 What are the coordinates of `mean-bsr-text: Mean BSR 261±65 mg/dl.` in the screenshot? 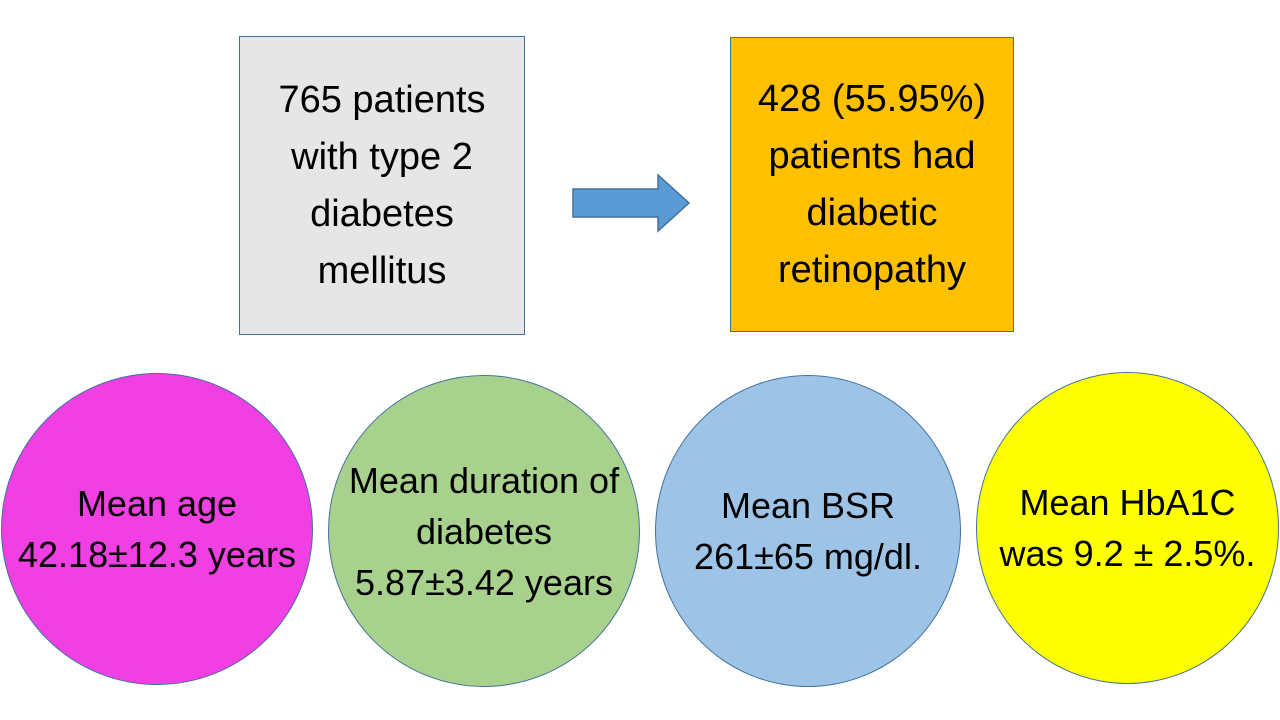 It's located at (808, 531).